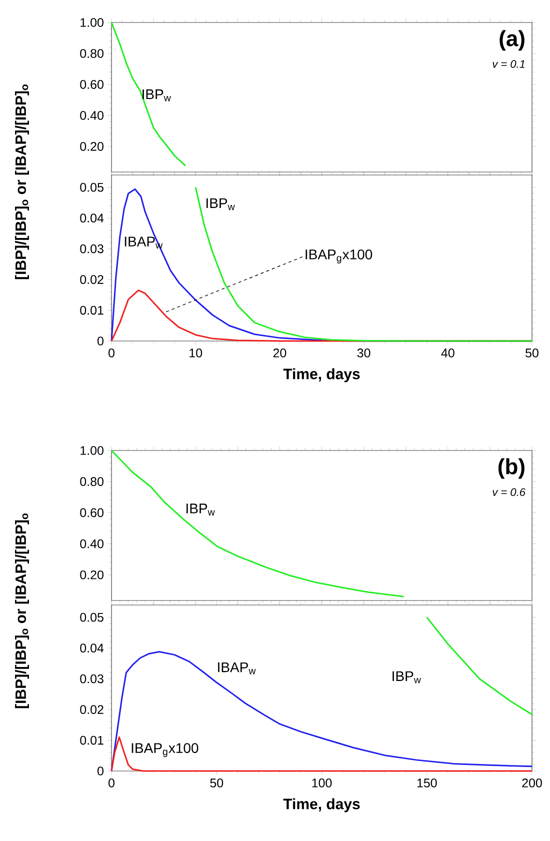 The image size is (550, 841). I want to click on x-tick-label: 30, so click(363, 353).